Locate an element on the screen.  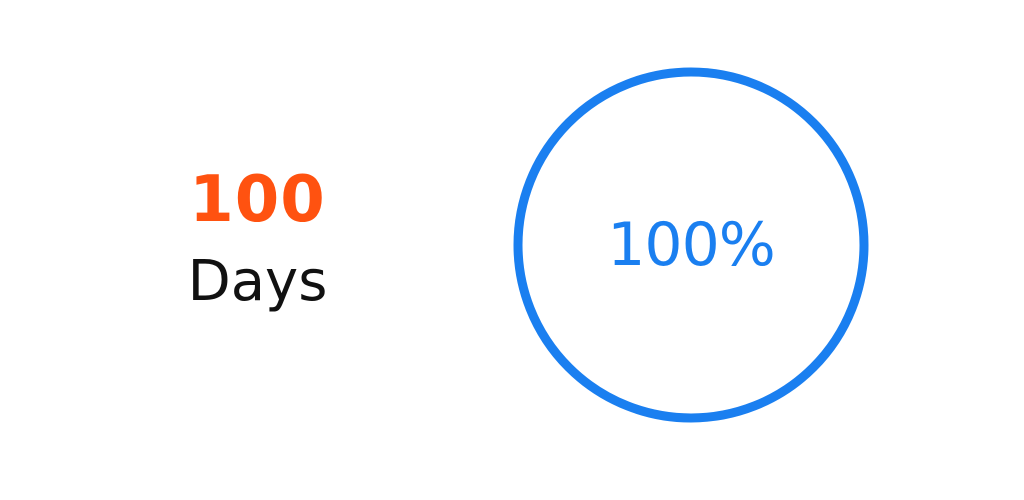
progress-percent-label: 100% is located at coordinates (691, 245).